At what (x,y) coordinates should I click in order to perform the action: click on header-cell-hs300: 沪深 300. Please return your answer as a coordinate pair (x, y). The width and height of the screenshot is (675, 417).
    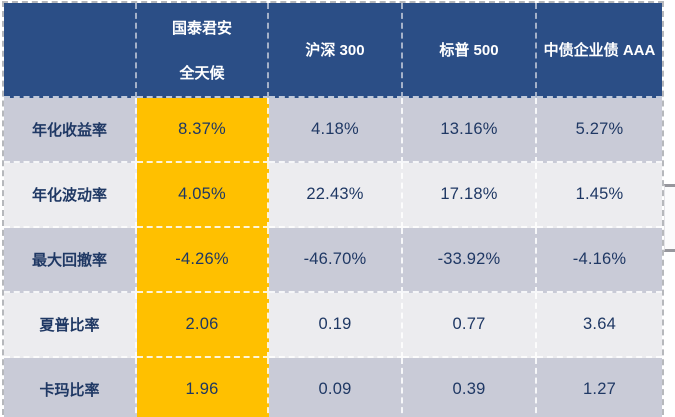
    Looking at the image, I should click on (336, 50).